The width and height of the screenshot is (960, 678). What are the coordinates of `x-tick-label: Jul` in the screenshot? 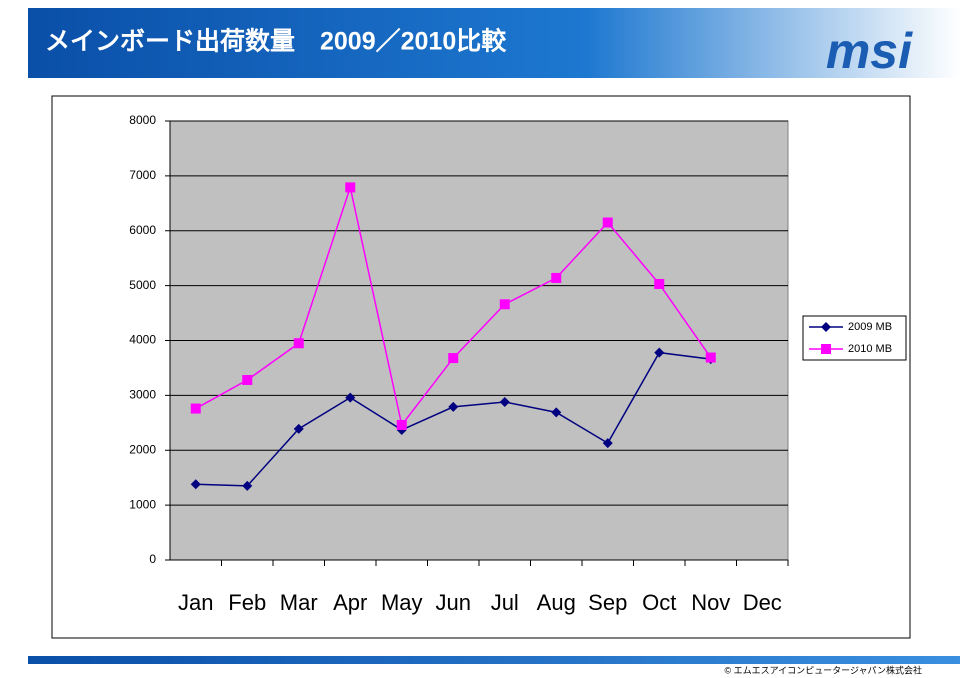 It's located at (505, 602).